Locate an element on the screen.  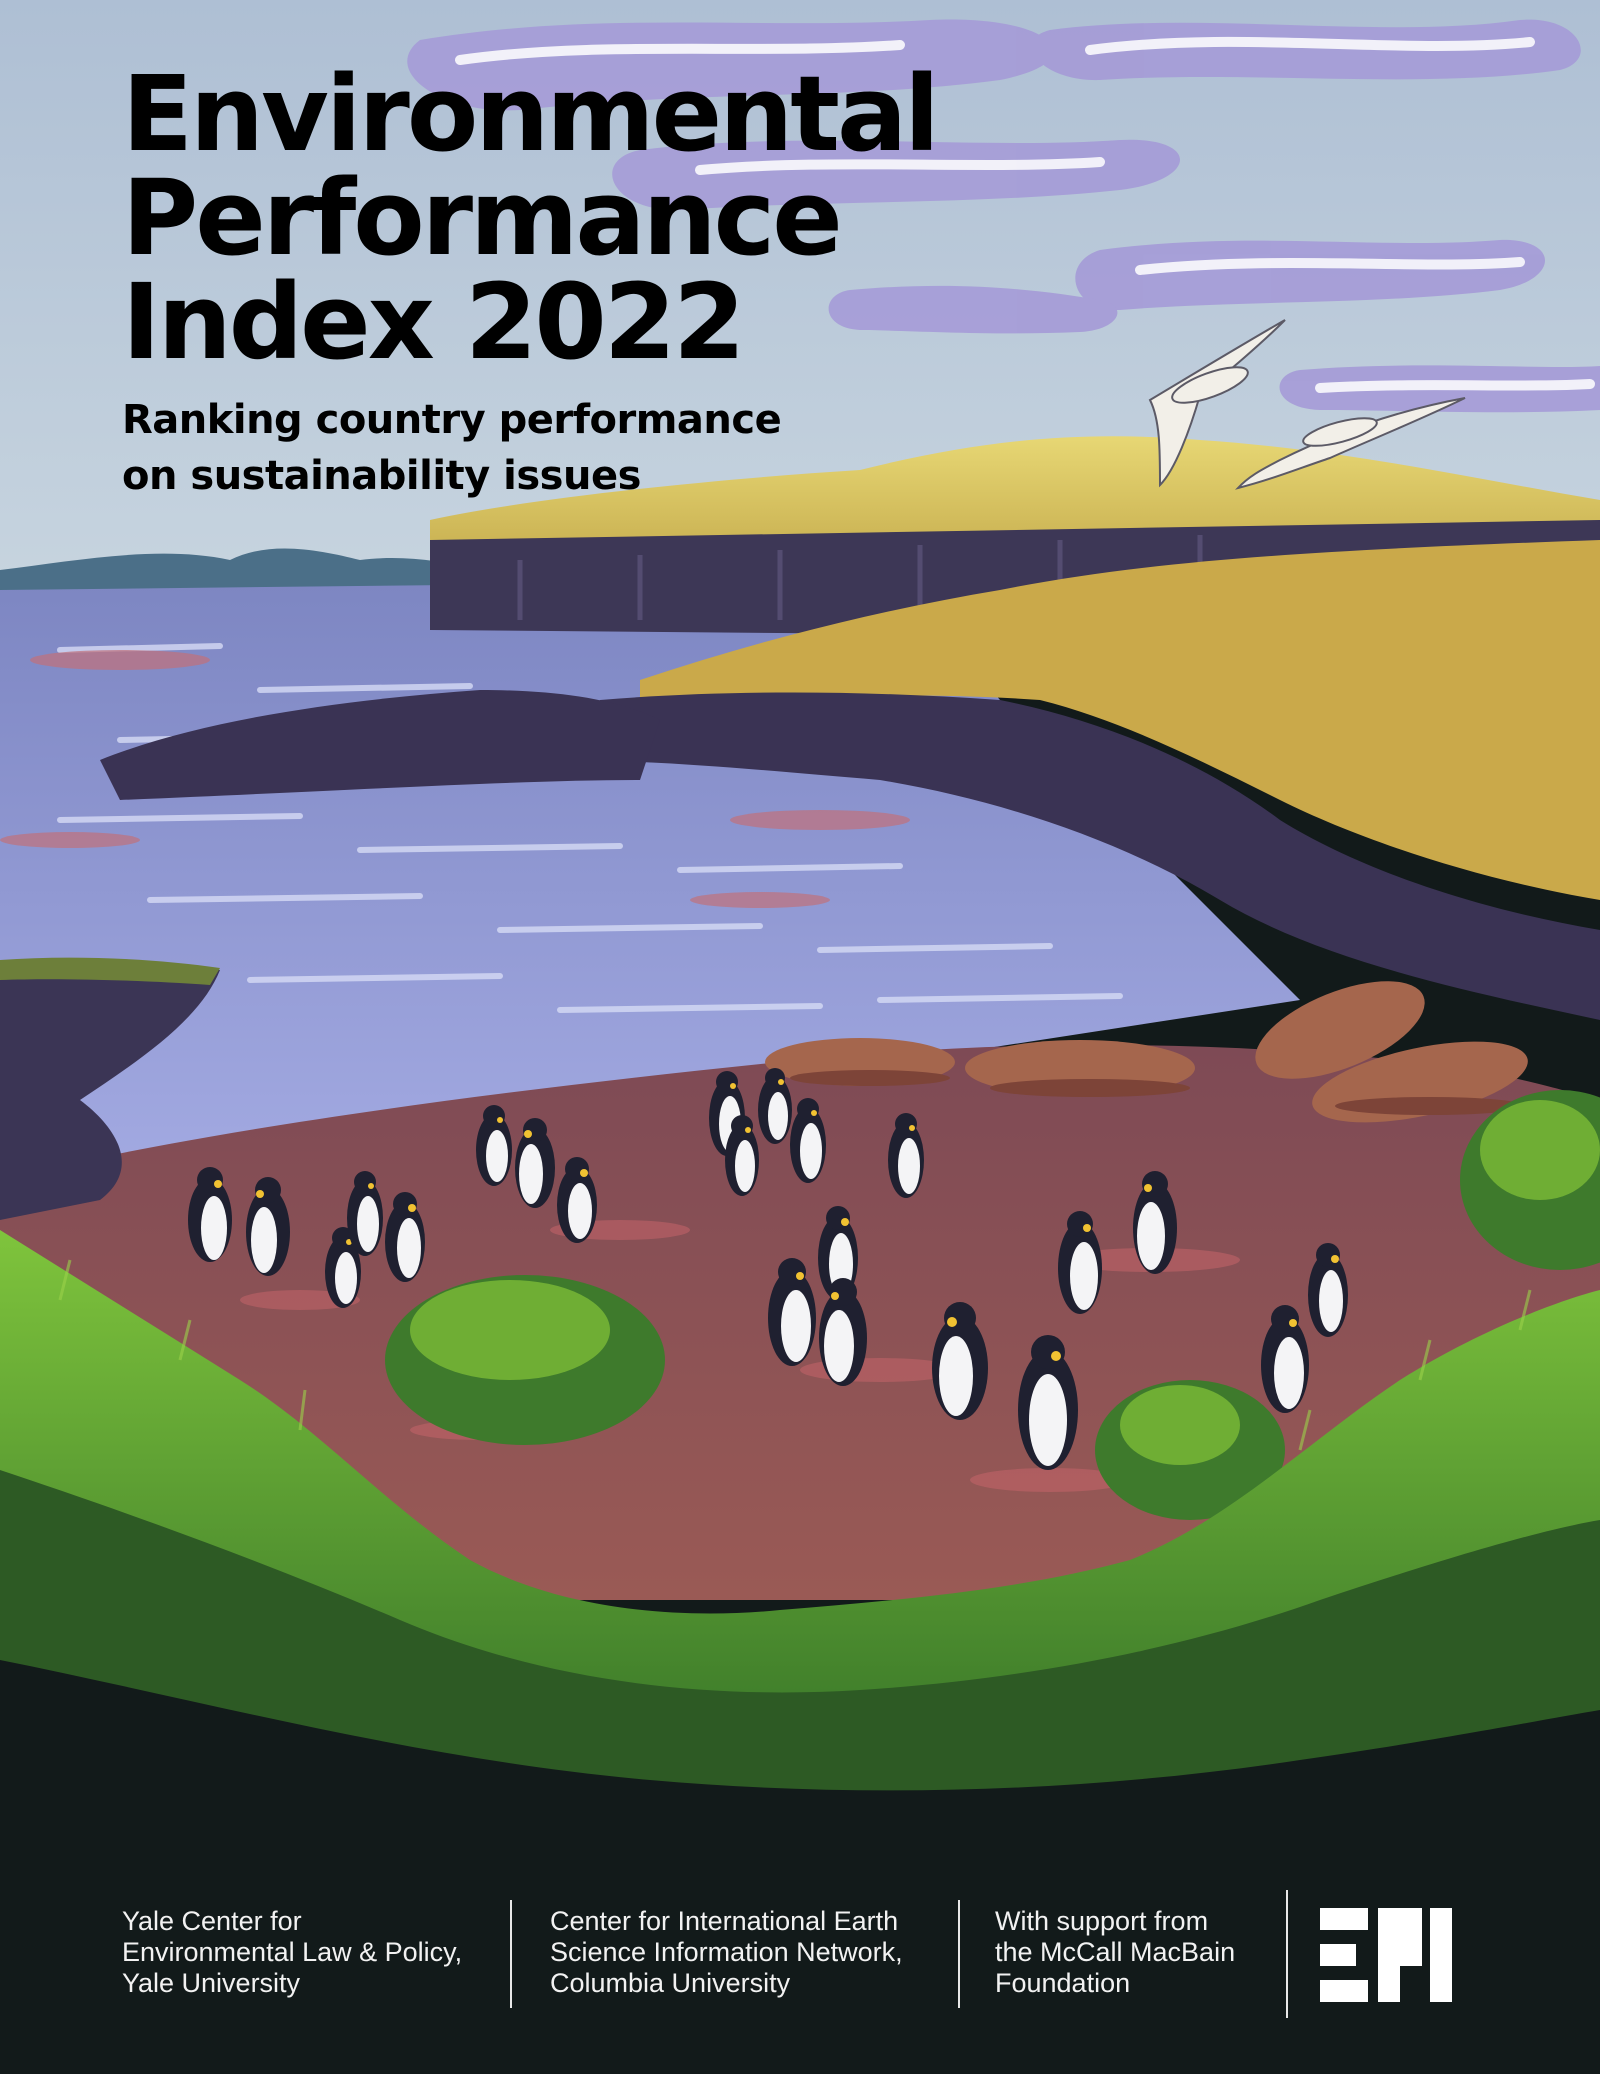
title-line: Performance is located at coordinates (482, 218).